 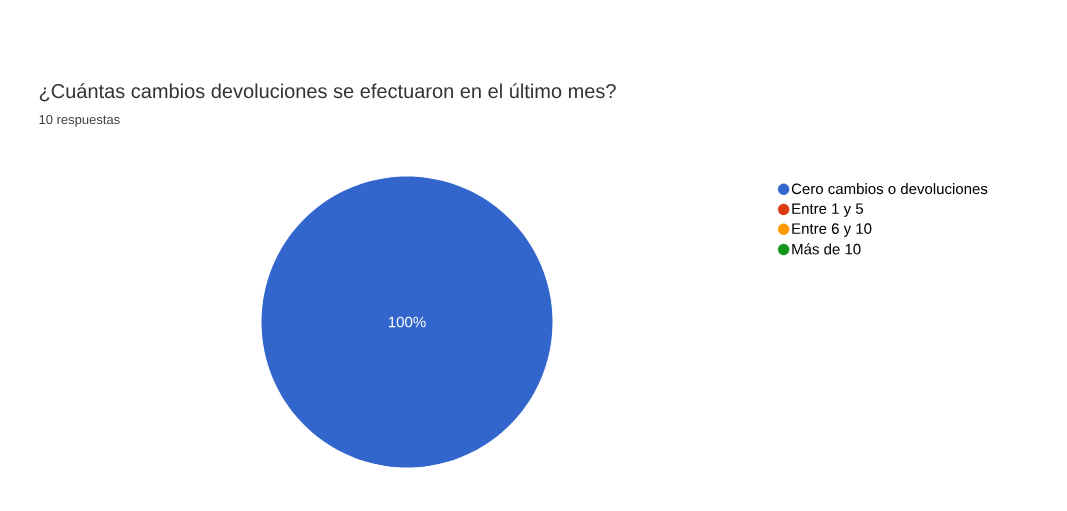 What do you see at coordinates (407, 322) in the screenshot?
I see `data-label: 100%` at bounding box center [407, 322].